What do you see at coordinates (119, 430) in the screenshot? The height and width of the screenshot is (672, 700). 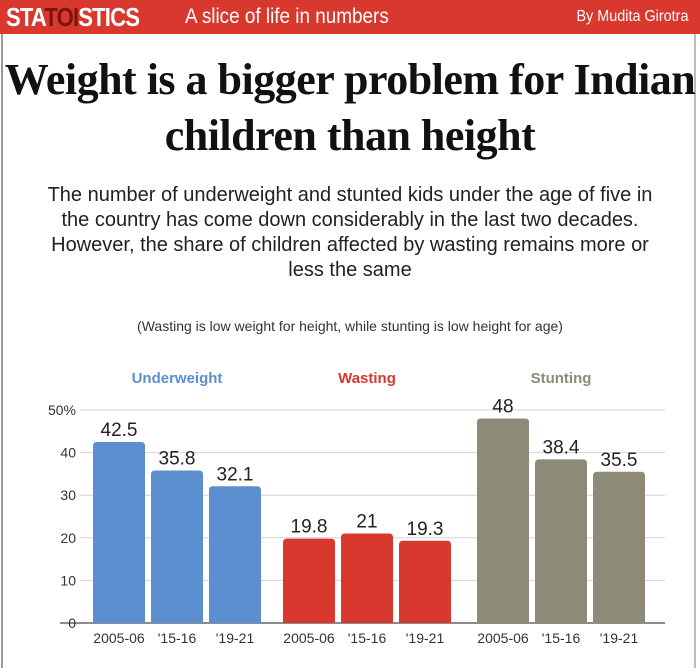 I see `data-label: 42.5` at bounding box center [119, 430].